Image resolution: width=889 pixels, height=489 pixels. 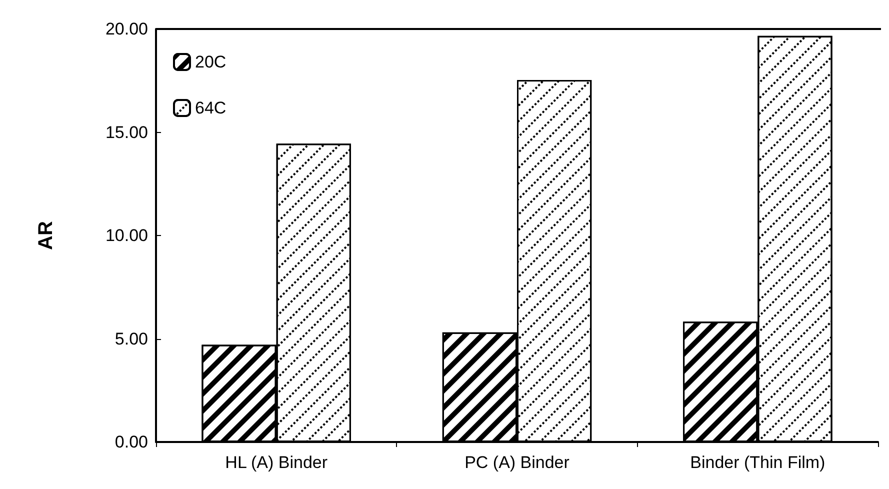 What do you see at coordinates (210, 108) in the screenshot?
I see `legend-label: 64C` at bounding box center [210, 108].